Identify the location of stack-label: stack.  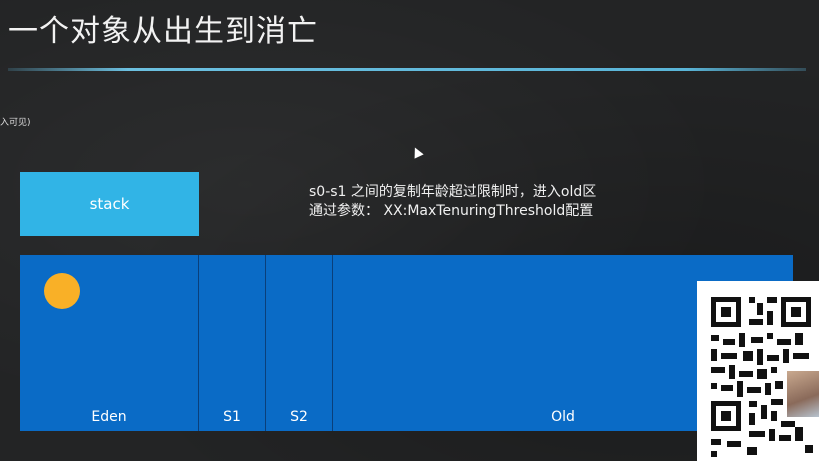
(109, 204).